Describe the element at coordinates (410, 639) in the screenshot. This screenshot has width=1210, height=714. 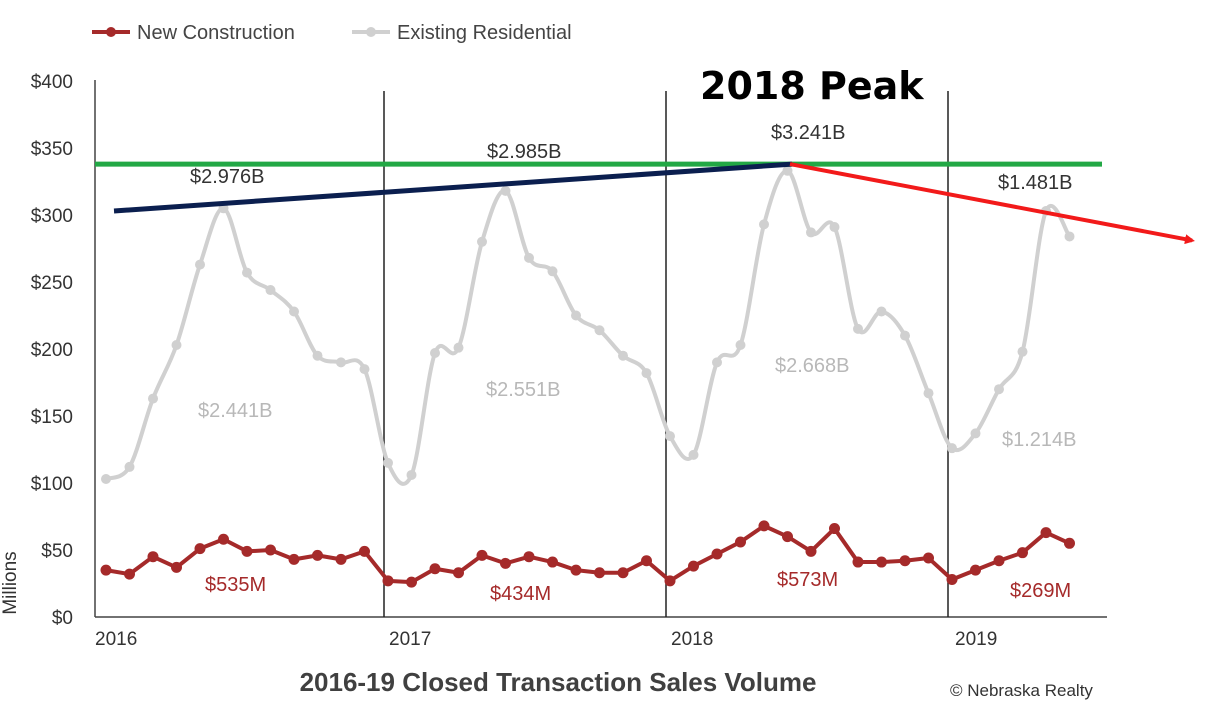
I see `x-tick-2017: 2017` at that location.